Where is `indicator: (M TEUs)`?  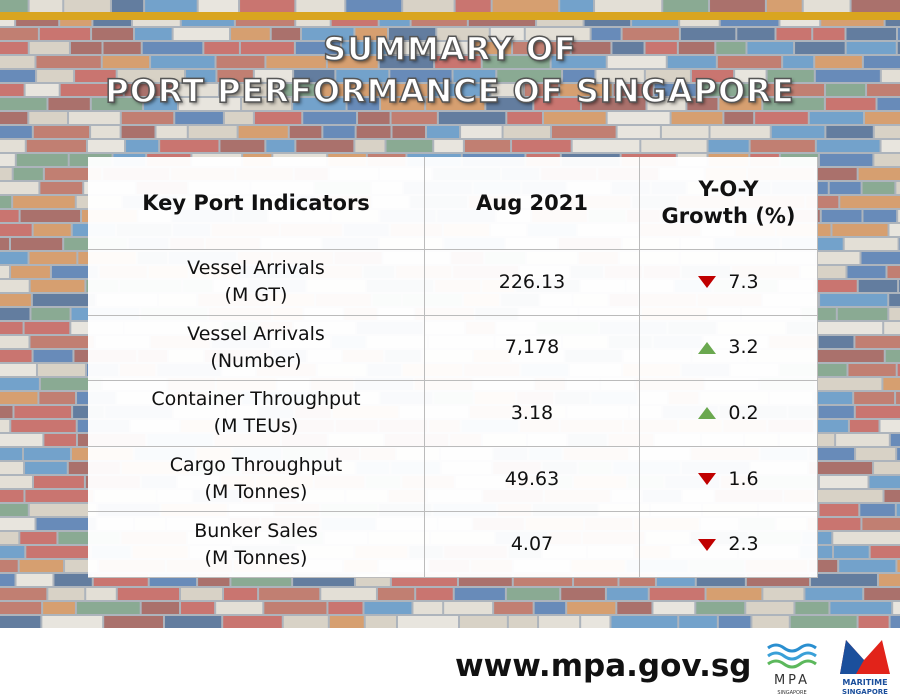 indicator: (M TEUs) is located at coordinates (256, 426).